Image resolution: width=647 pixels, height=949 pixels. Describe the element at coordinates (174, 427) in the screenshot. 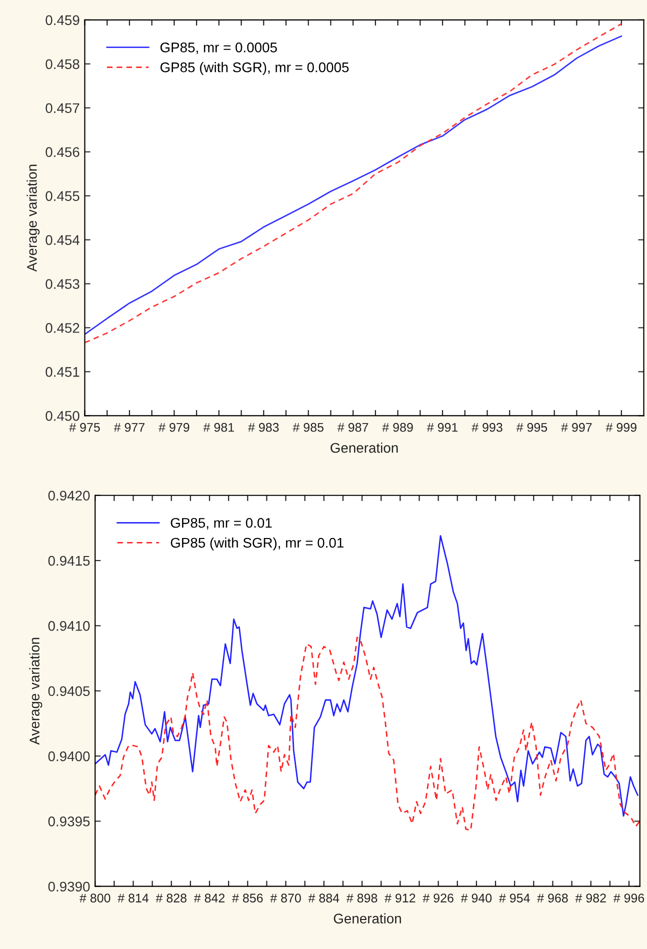

I see `x-tick-label: # 979` at that location.